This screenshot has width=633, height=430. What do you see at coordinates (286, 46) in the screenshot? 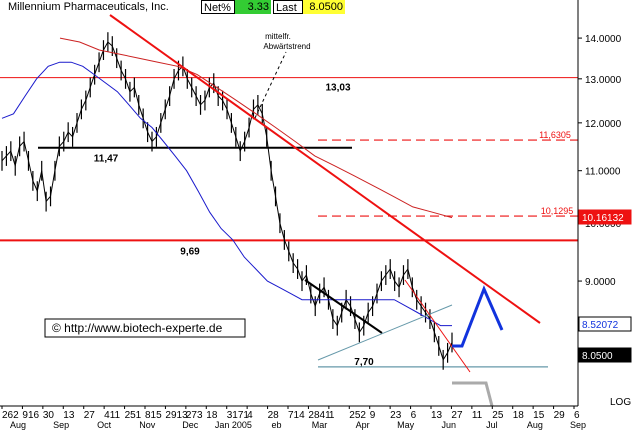
I see `annotation-line-2: Abwärtstrend` at bounding box center [286, 46].